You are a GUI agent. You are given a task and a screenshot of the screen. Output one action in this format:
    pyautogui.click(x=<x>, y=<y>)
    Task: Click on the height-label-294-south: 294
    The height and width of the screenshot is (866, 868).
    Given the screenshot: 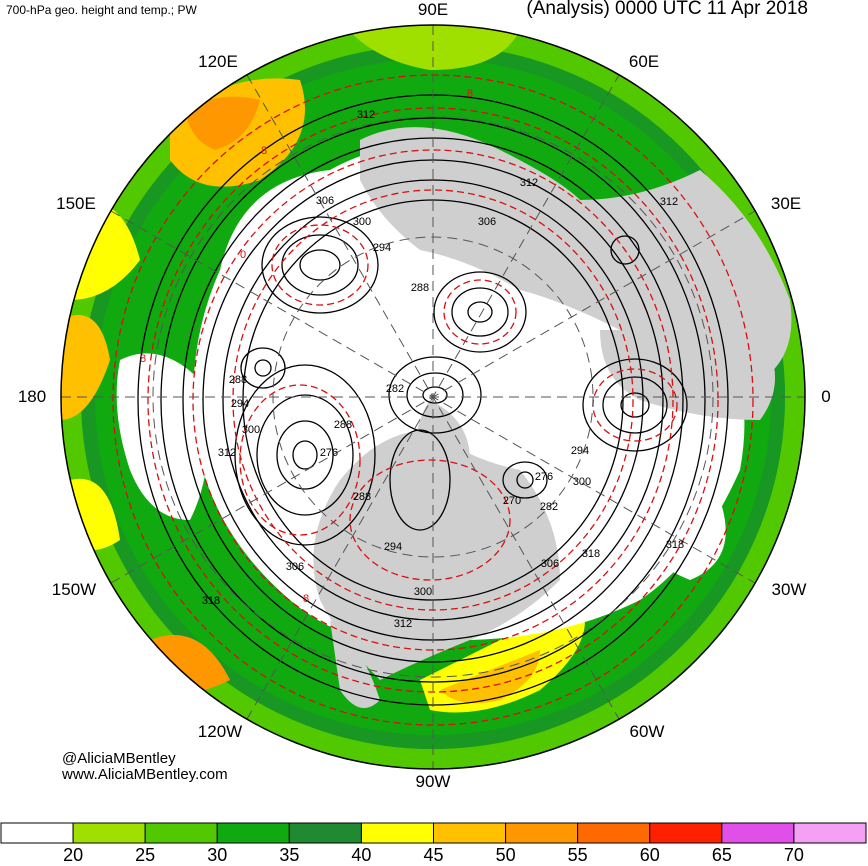 What is the action you would take?
    pyautogui.click(x=393, y=547)
    